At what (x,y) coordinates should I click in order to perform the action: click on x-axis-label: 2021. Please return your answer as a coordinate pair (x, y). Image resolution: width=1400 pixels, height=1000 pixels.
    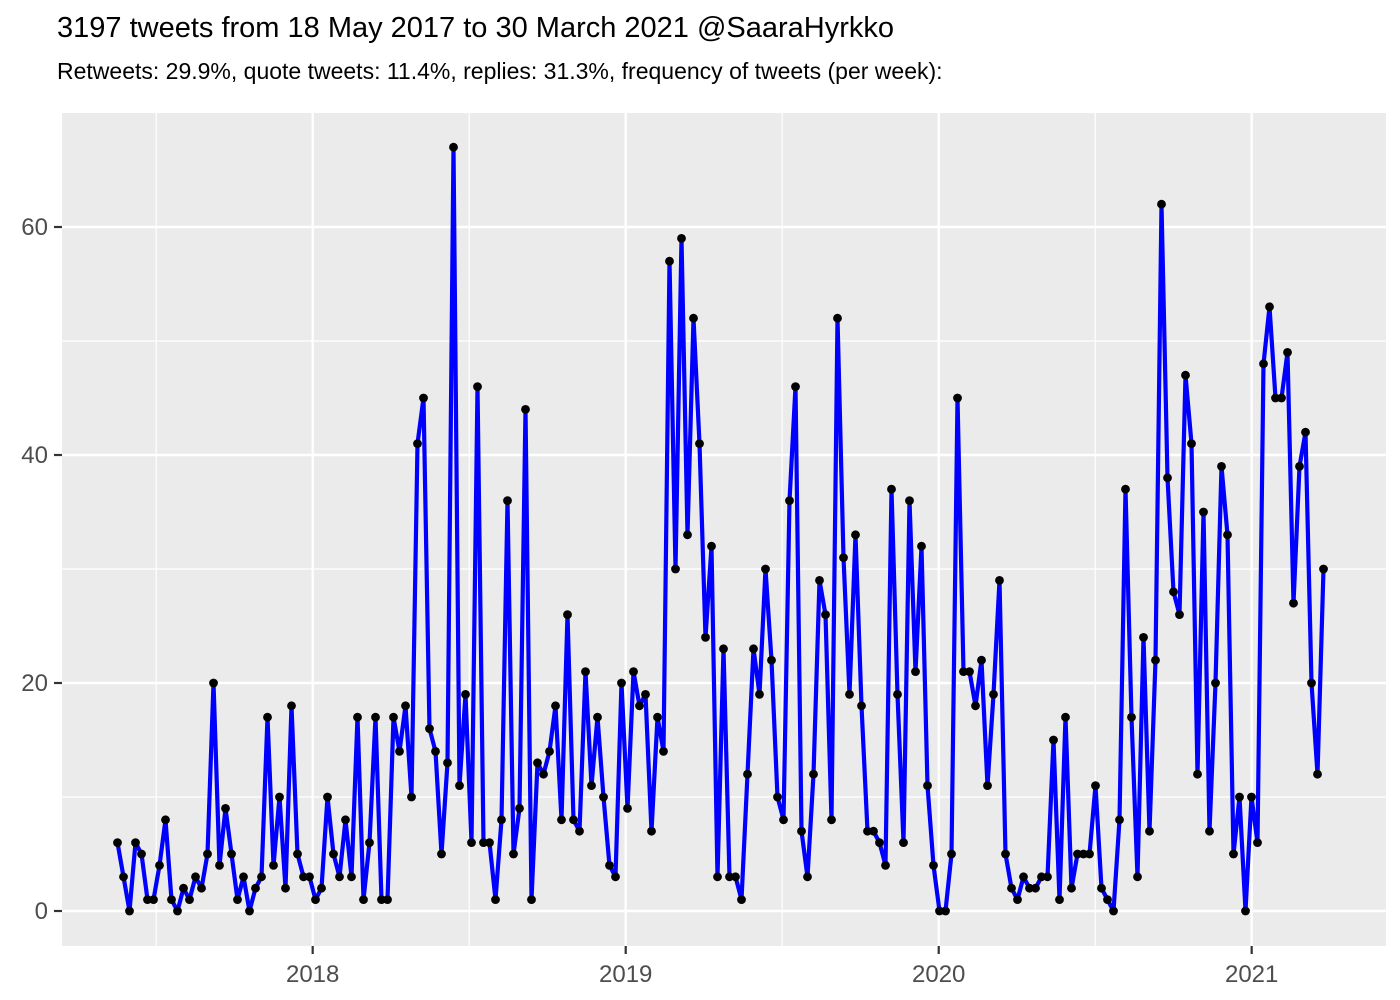
    Looking at the image, I should click on (1251, 974).